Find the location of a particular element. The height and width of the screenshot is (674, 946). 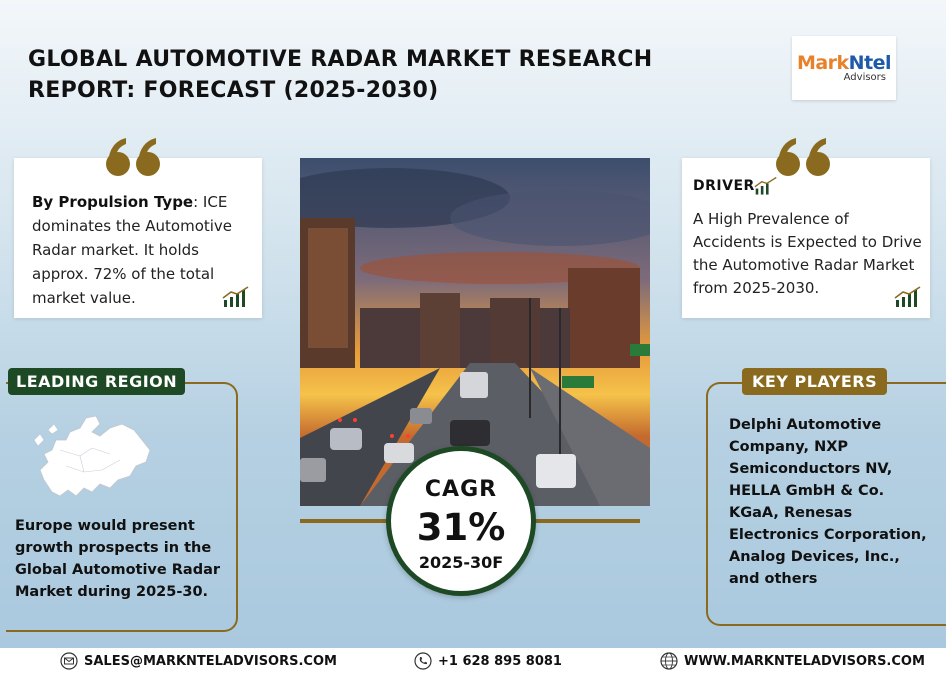

phone-icon is located at coordinates (423, 661).